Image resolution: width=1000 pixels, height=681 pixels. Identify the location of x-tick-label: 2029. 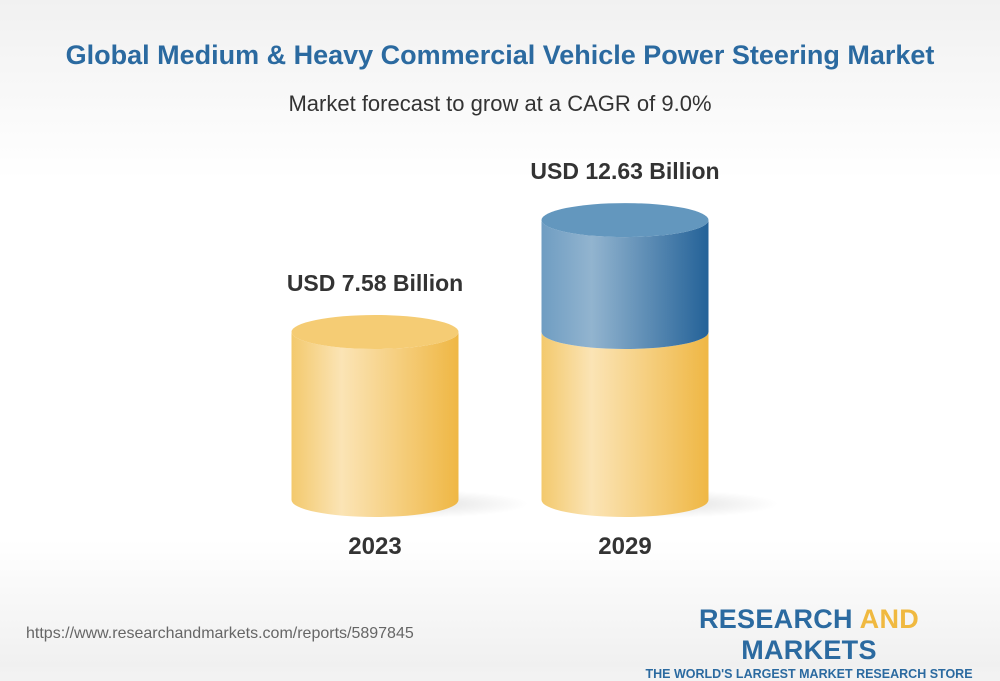
(624, 546).